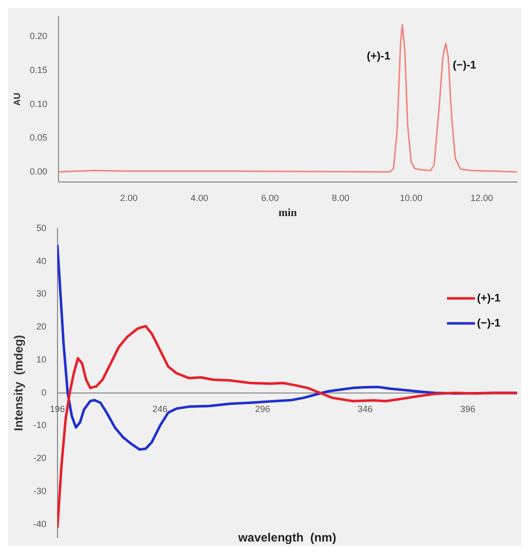  What do you see at coordinates (39, 36) in the screenshot?
I see `y-tick-label: 0.20` at bounding box center [39, 36].